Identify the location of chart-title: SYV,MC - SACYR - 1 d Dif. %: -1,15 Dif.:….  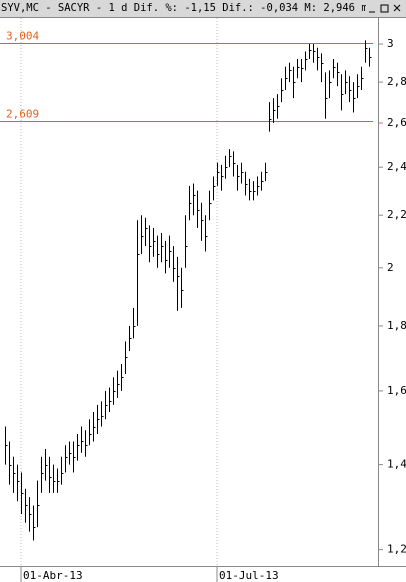
(194, 8).